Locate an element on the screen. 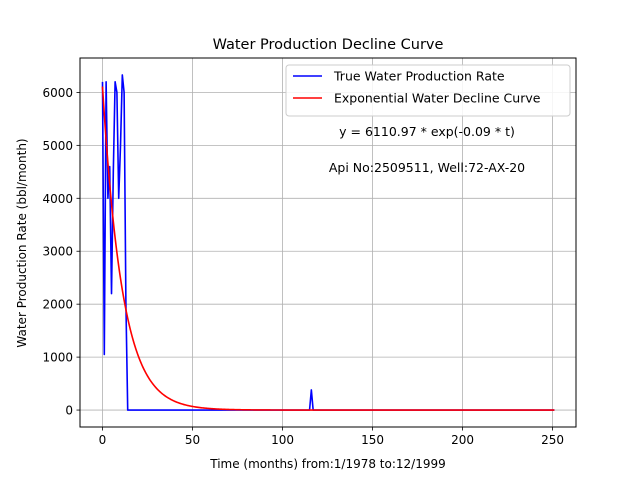 The height and width of the screenshot is (480, 640). x-tick-label: 100 is located at coordinates (282, 440).